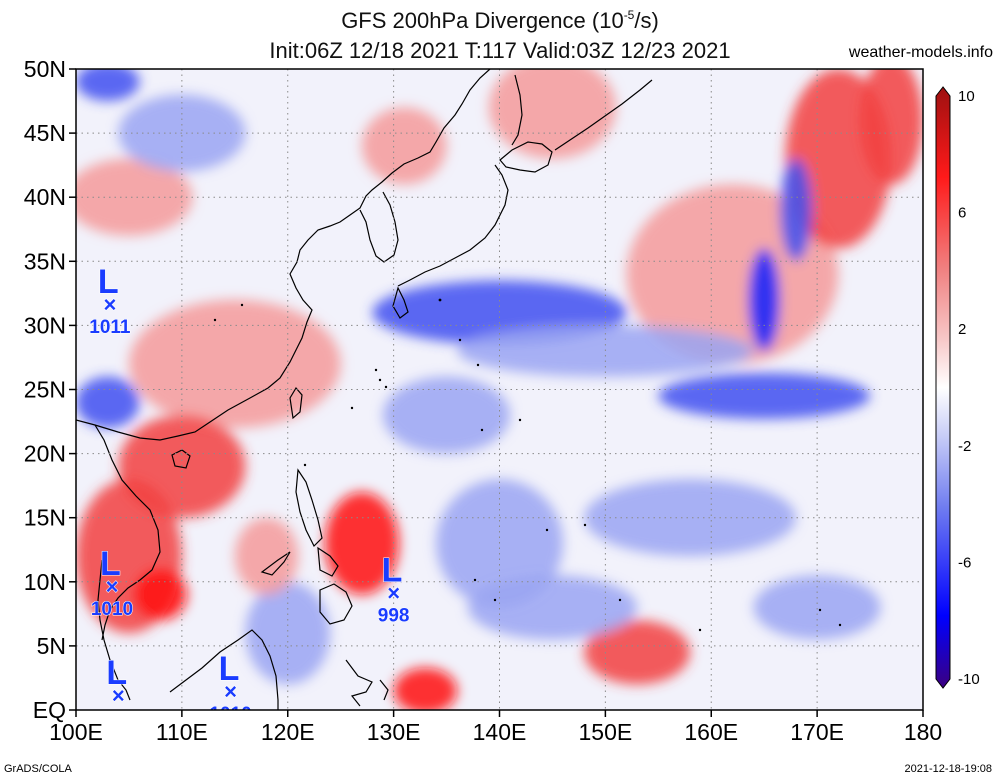  What do you see at coordinates (45, 133) in the screenshot?
I see `lat-tick-label: 45N` at bounding box center [45, 133].